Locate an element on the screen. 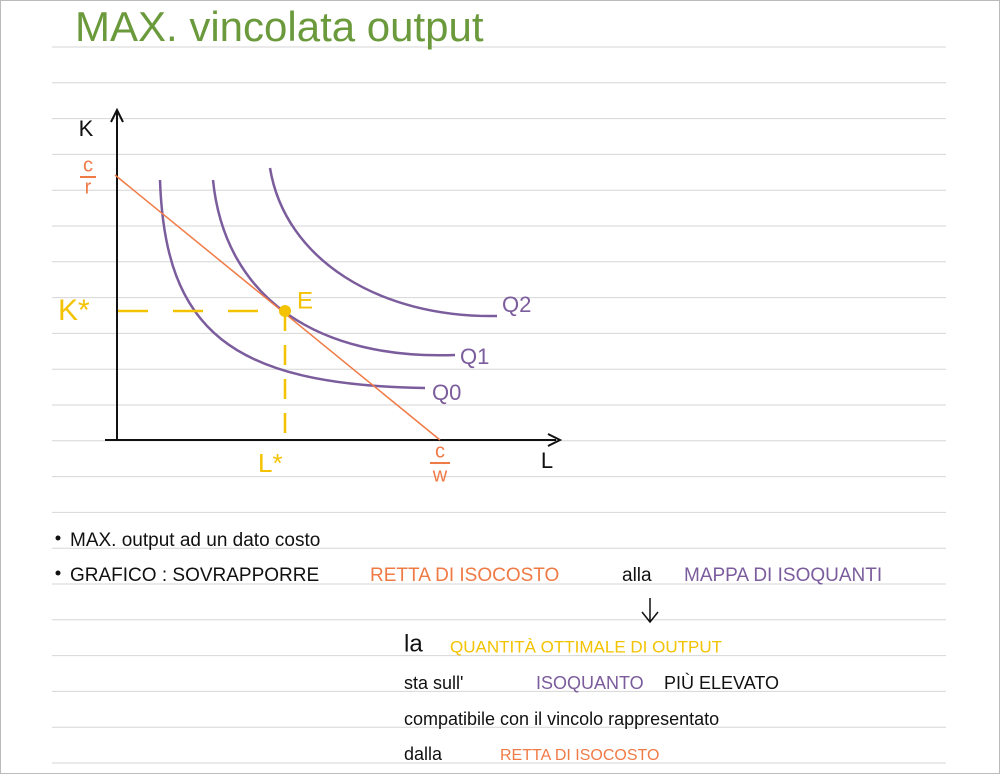 This screenshot has height=774, width=1000. point-label: E is located at coordinates (305, 300).